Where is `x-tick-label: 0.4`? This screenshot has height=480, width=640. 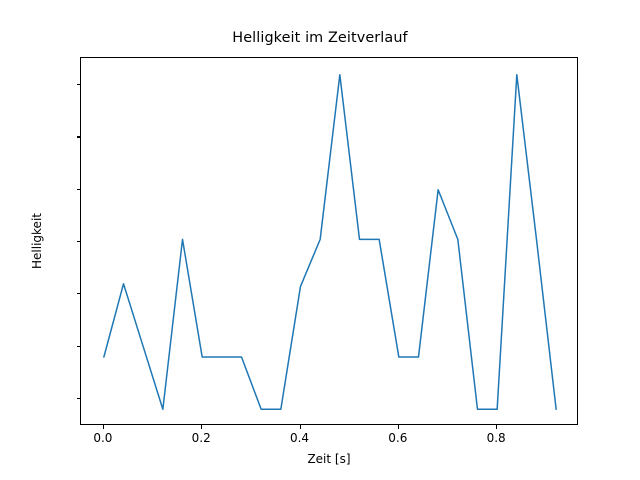
x-tick-label: 0.4 is located at coordinates (299, 438).